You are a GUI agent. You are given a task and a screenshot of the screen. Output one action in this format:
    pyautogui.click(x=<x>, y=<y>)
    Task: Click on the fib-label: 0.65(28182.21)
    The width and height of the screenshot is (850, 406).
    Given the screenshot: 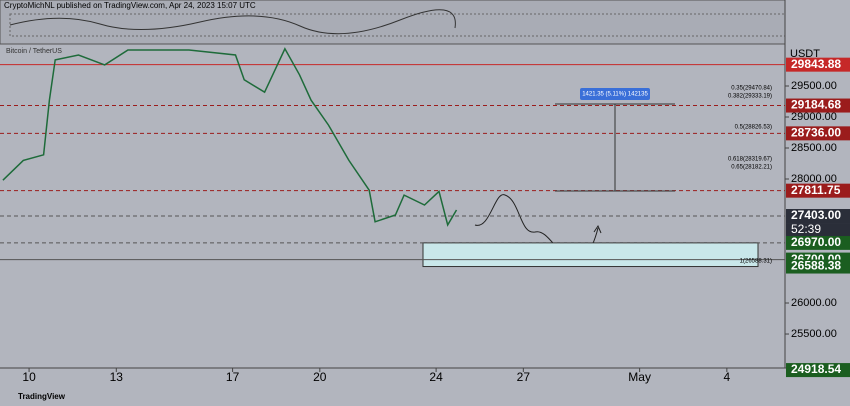 What is the action you would take?
    pyautogui.click(x=751, y=168)
    